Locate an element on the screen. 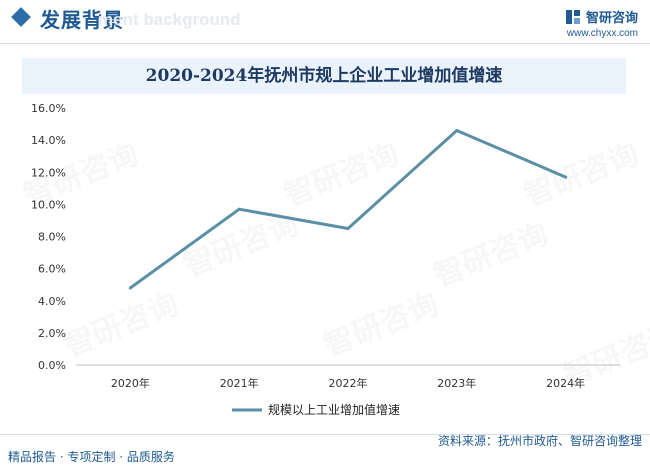  y-tick-label: 12.0% is located at coordinates (48, 172).